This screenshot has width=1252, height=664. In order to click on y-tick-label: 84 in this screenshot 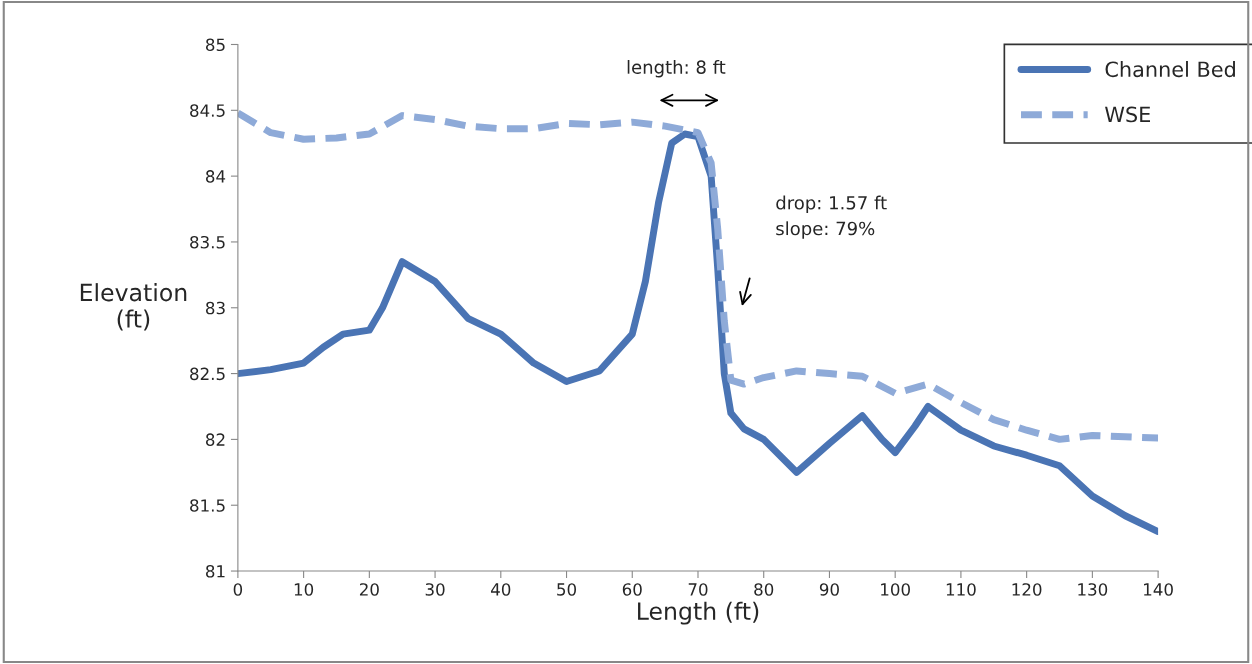, I will do `click(216, 176)`.